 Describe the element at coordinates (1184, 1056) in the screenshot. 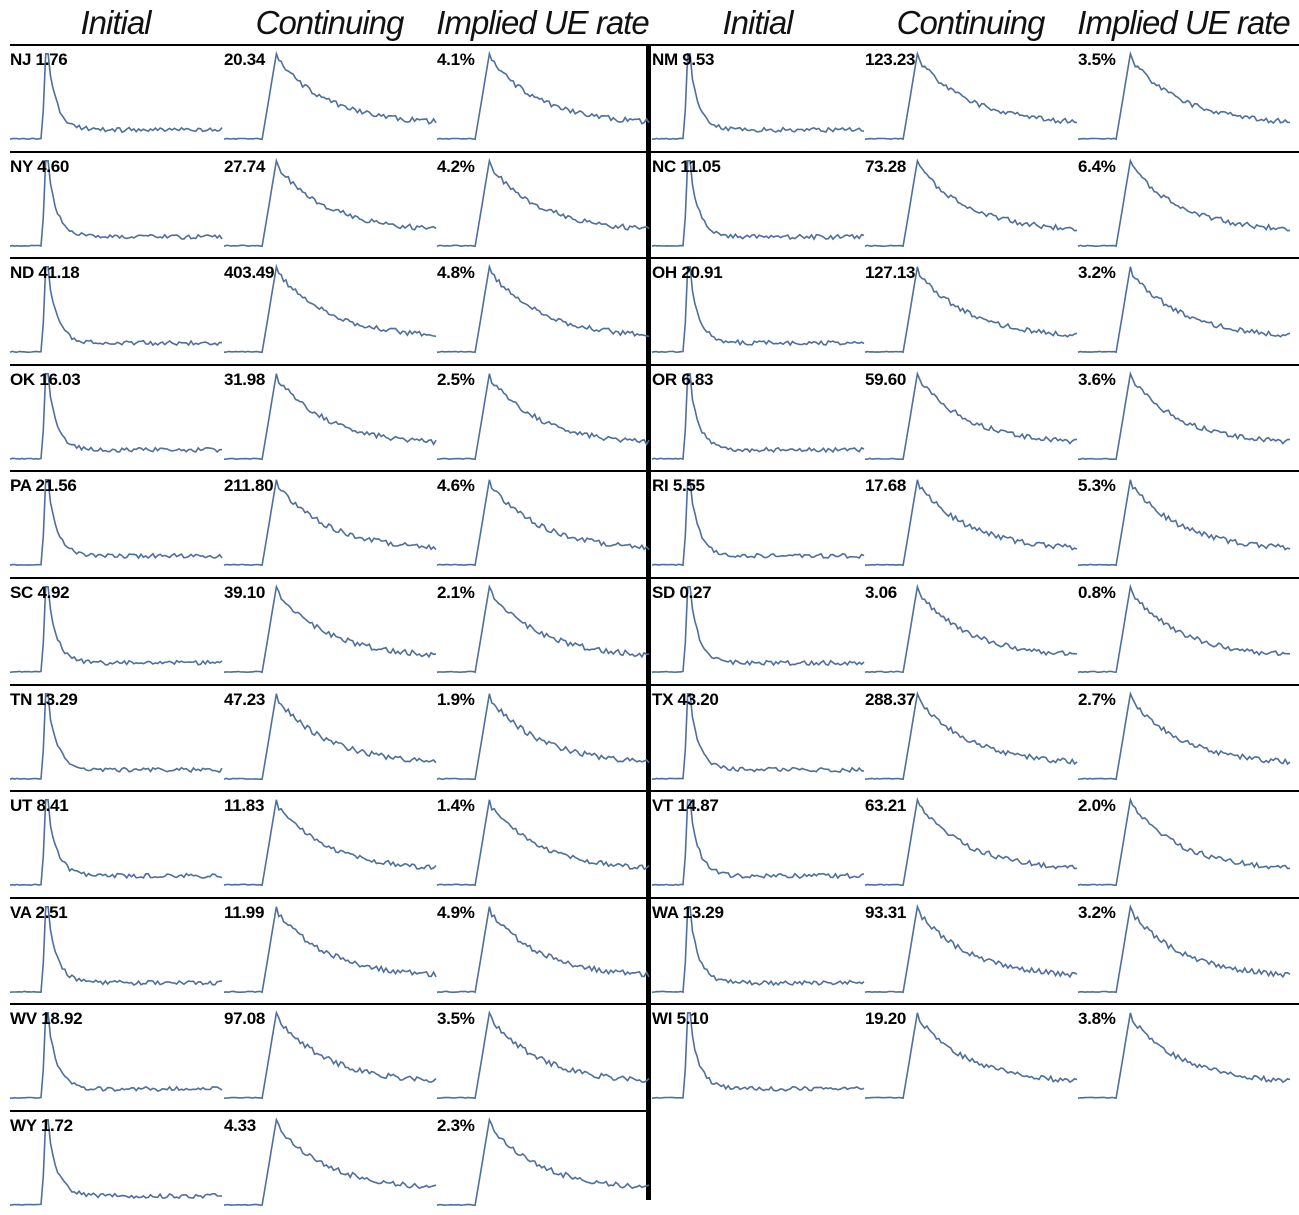

I see `cell-rate-wi: 3.8%` at that location.